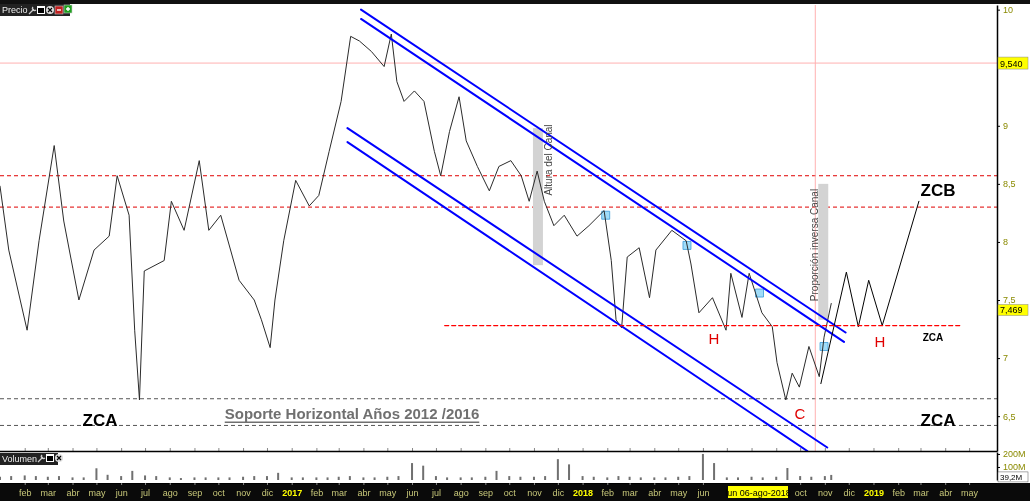  I want to click on y-tick-label: 8,5, so click(1009, 184).